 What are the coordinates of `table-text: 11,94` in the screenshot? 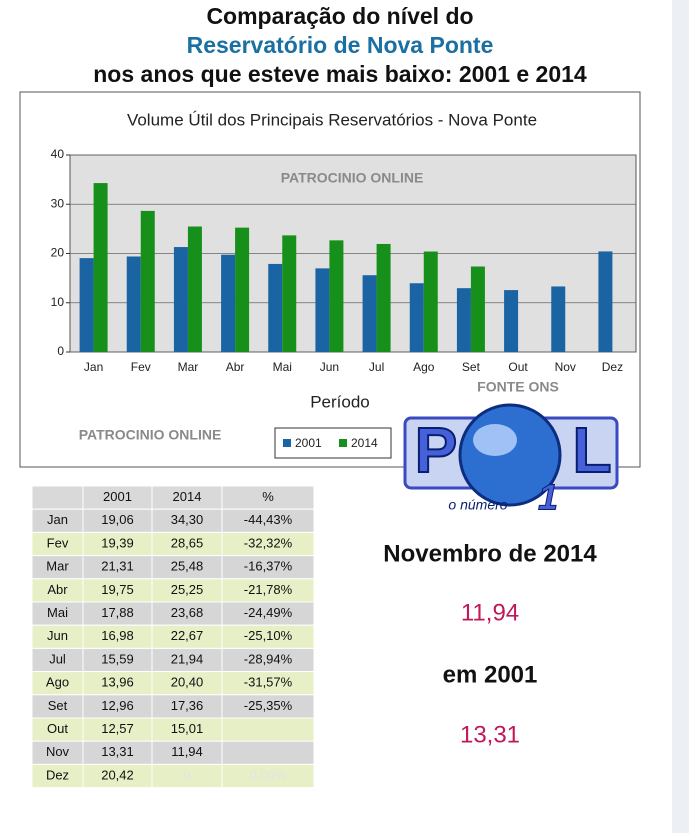 It's located at (187, 751).